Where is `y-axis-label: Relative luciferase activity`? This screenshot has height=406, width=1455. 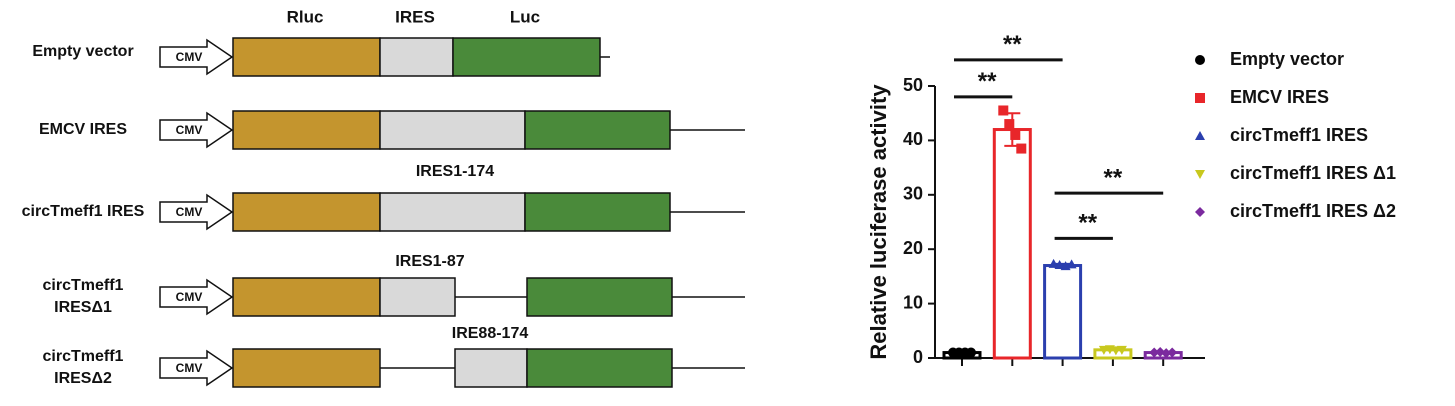
y-axis-label: Relative luciferase activity is located at coordinates (878, 222).